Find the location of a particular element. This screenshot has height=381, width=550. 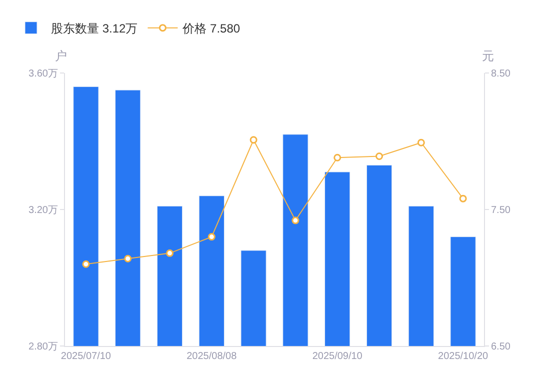

y-tick-label: 3.60万 is located at coordinates (43, 74).